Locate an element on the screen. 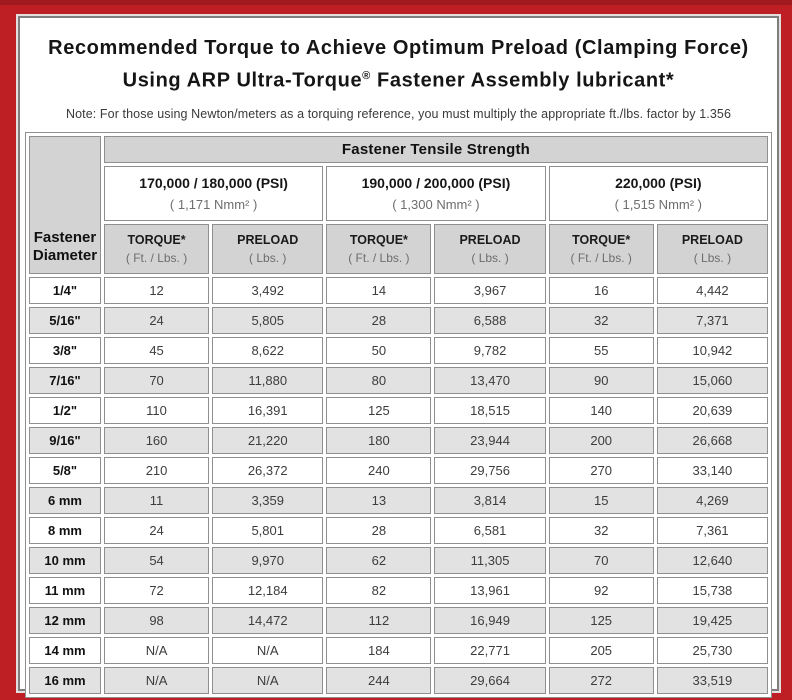  preload-cell: 18,515 is located at coordinates (490, 410).